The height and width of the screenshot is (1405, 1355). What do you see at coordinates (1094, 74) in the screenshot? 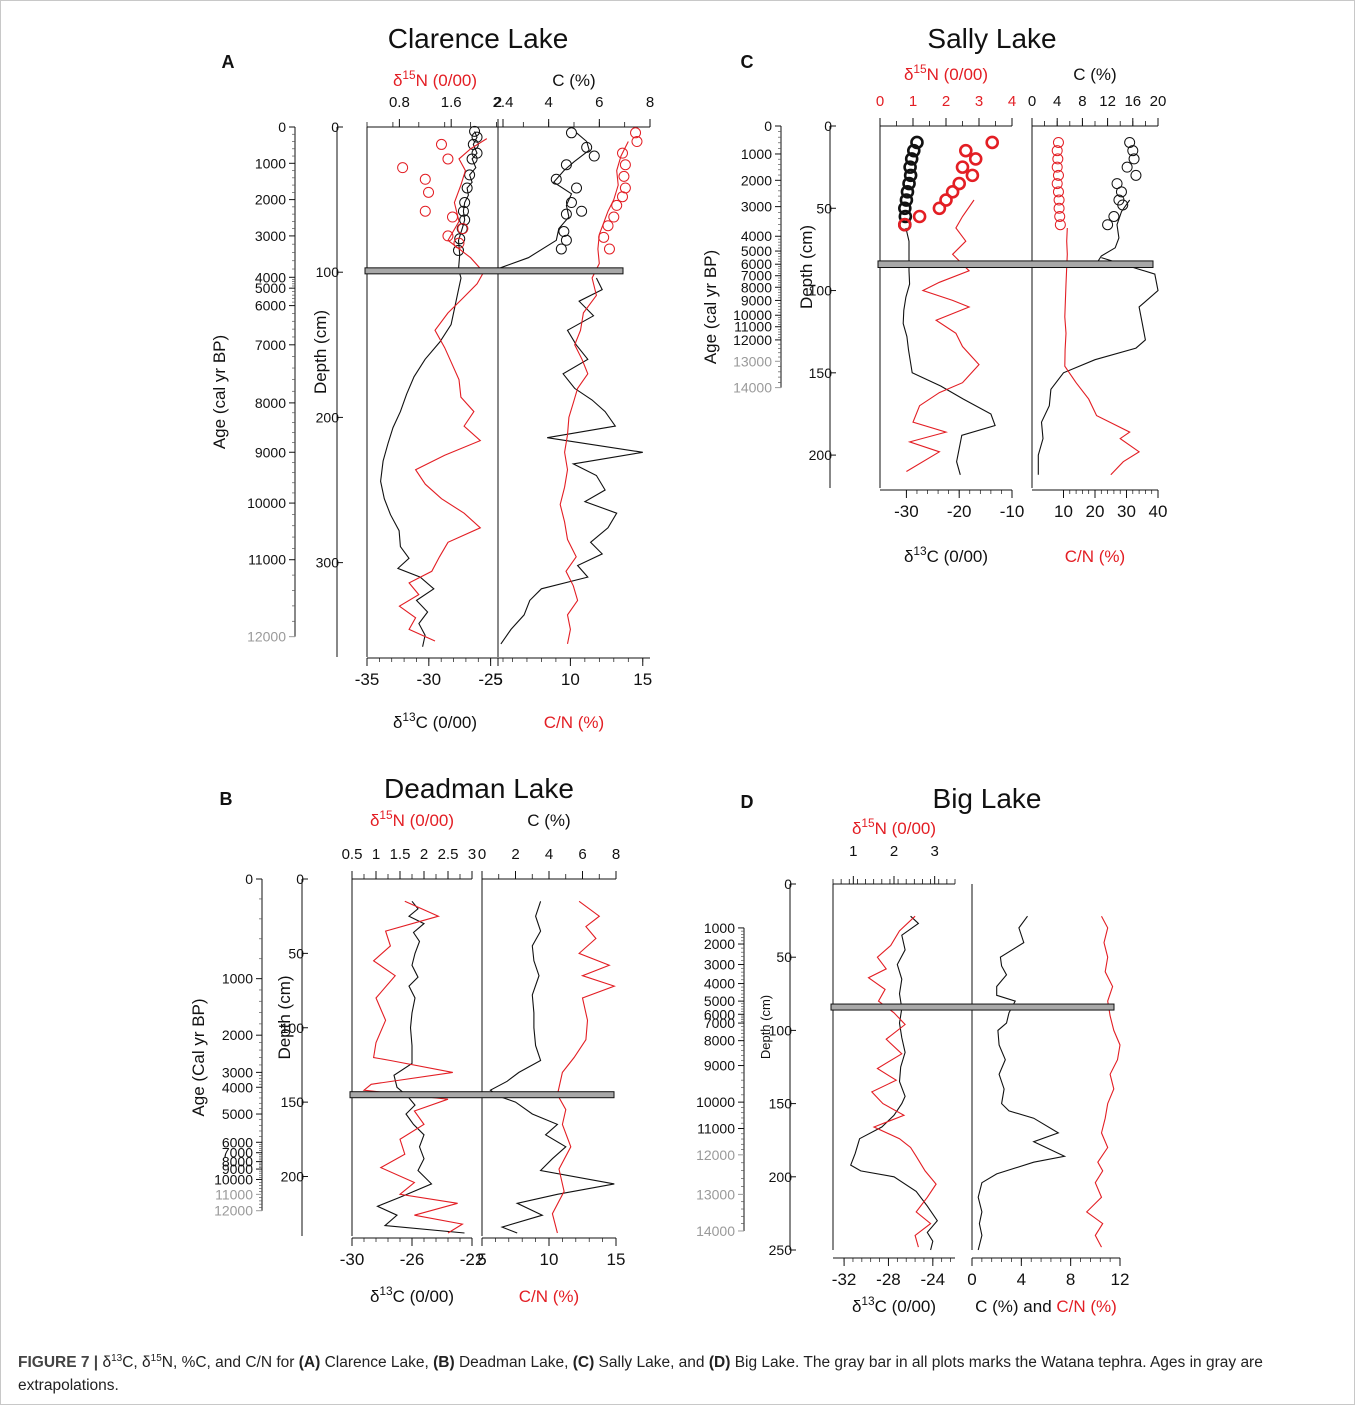
I see `top-axis-label: C (%)` at bounding box center [1094, 74].